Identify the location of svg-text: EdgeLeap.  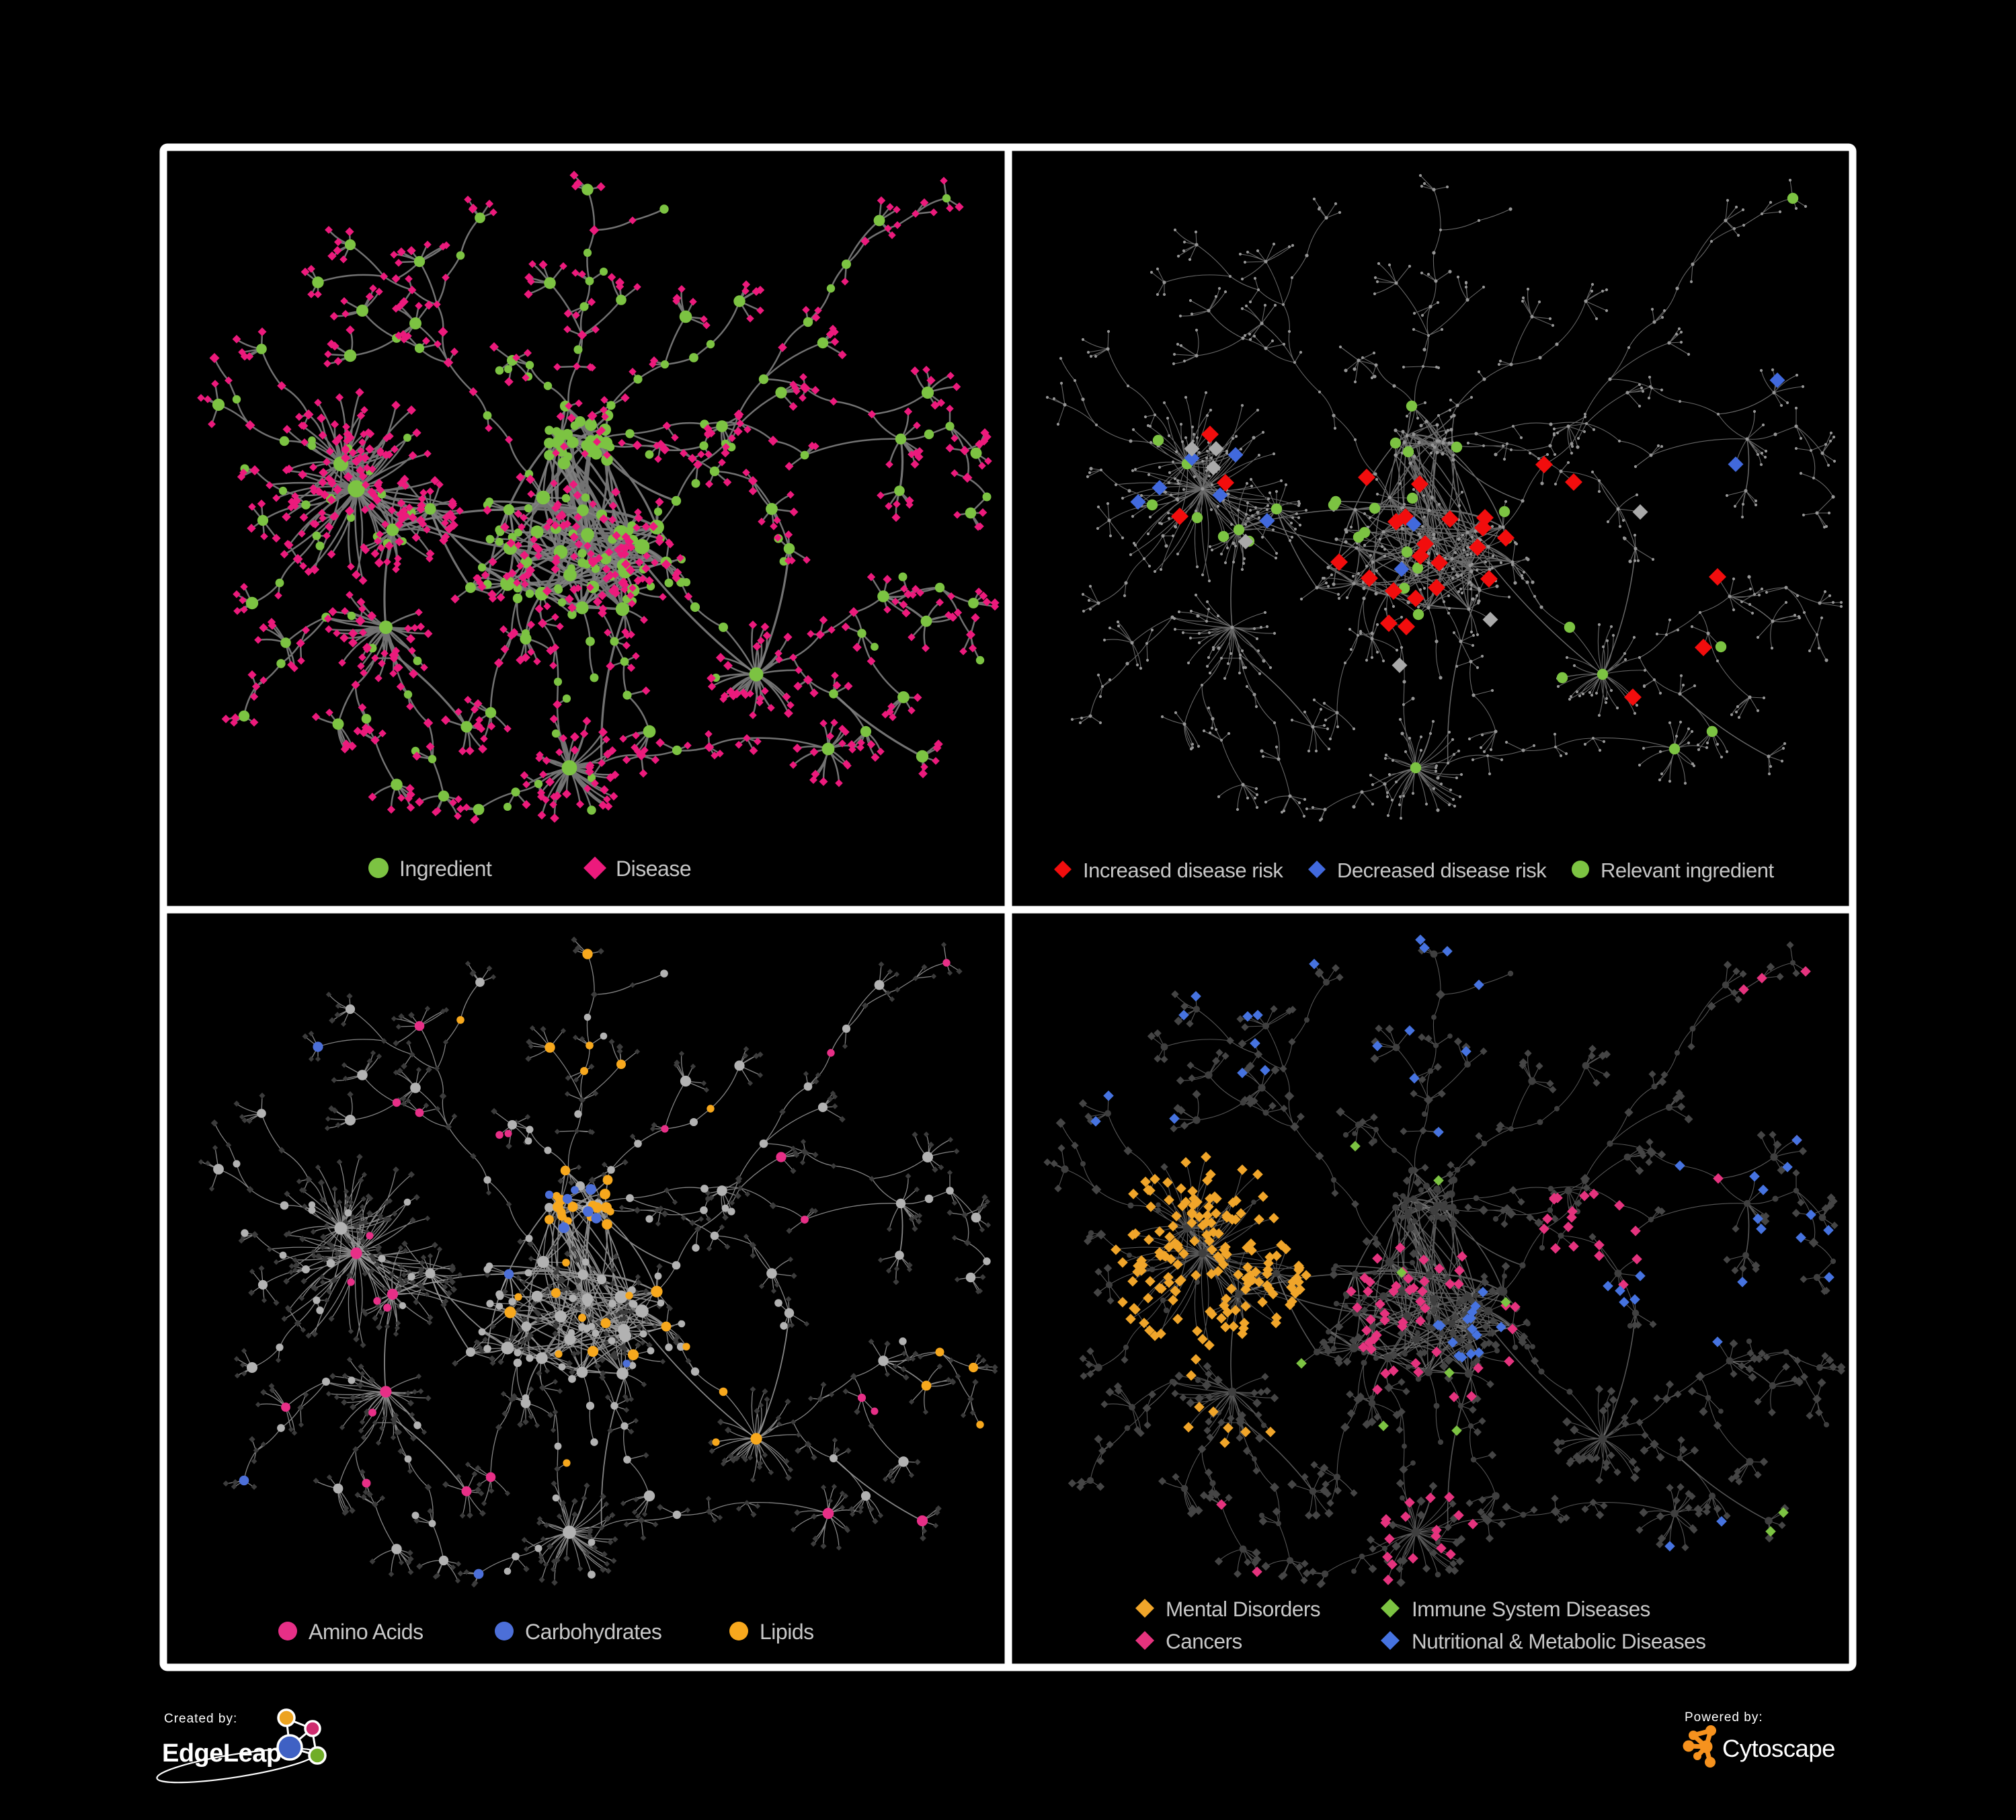
(222, 1753).